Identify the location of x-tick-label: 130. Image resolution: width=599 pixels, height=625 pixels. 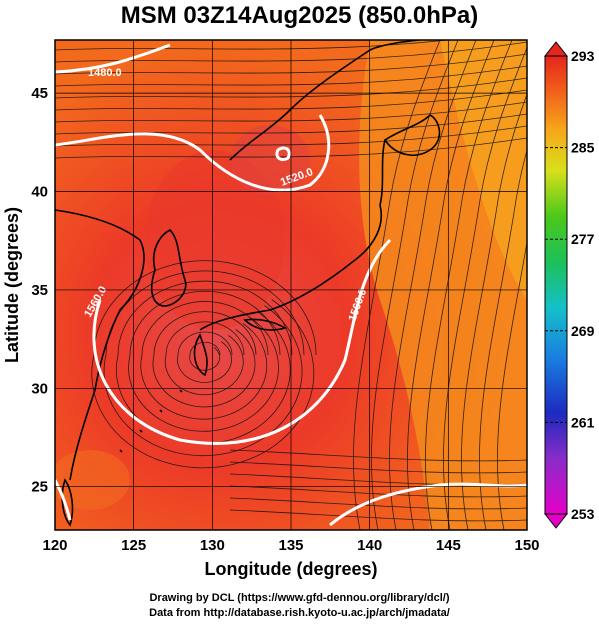
(212, 545).